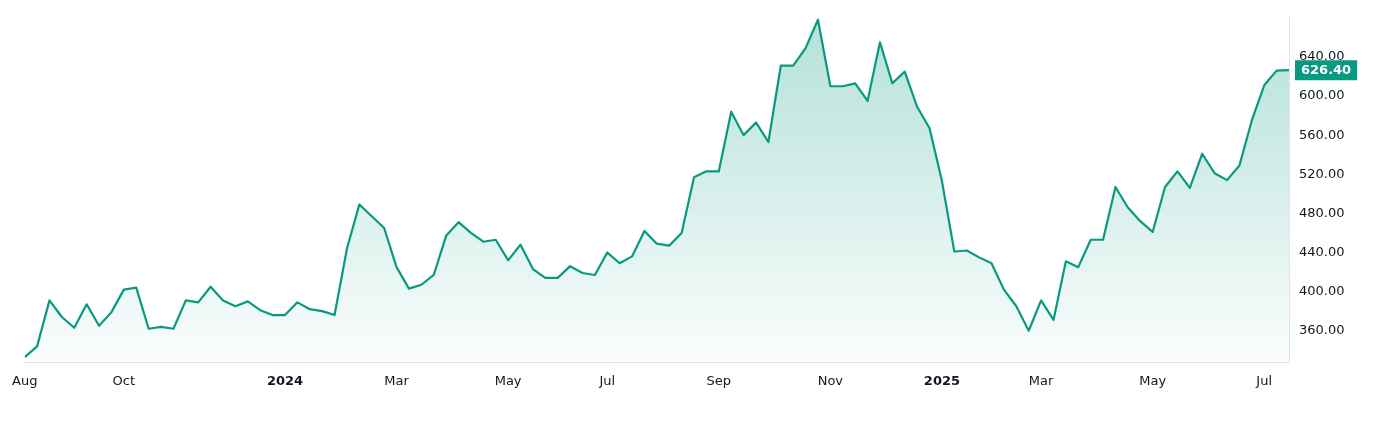 This screenshot has height=443, width=1394. What do you see at coordinates (1322, 212) in the screenshot?
I see `y-tick-label: 480.00` at bounding box center [1322, 212].